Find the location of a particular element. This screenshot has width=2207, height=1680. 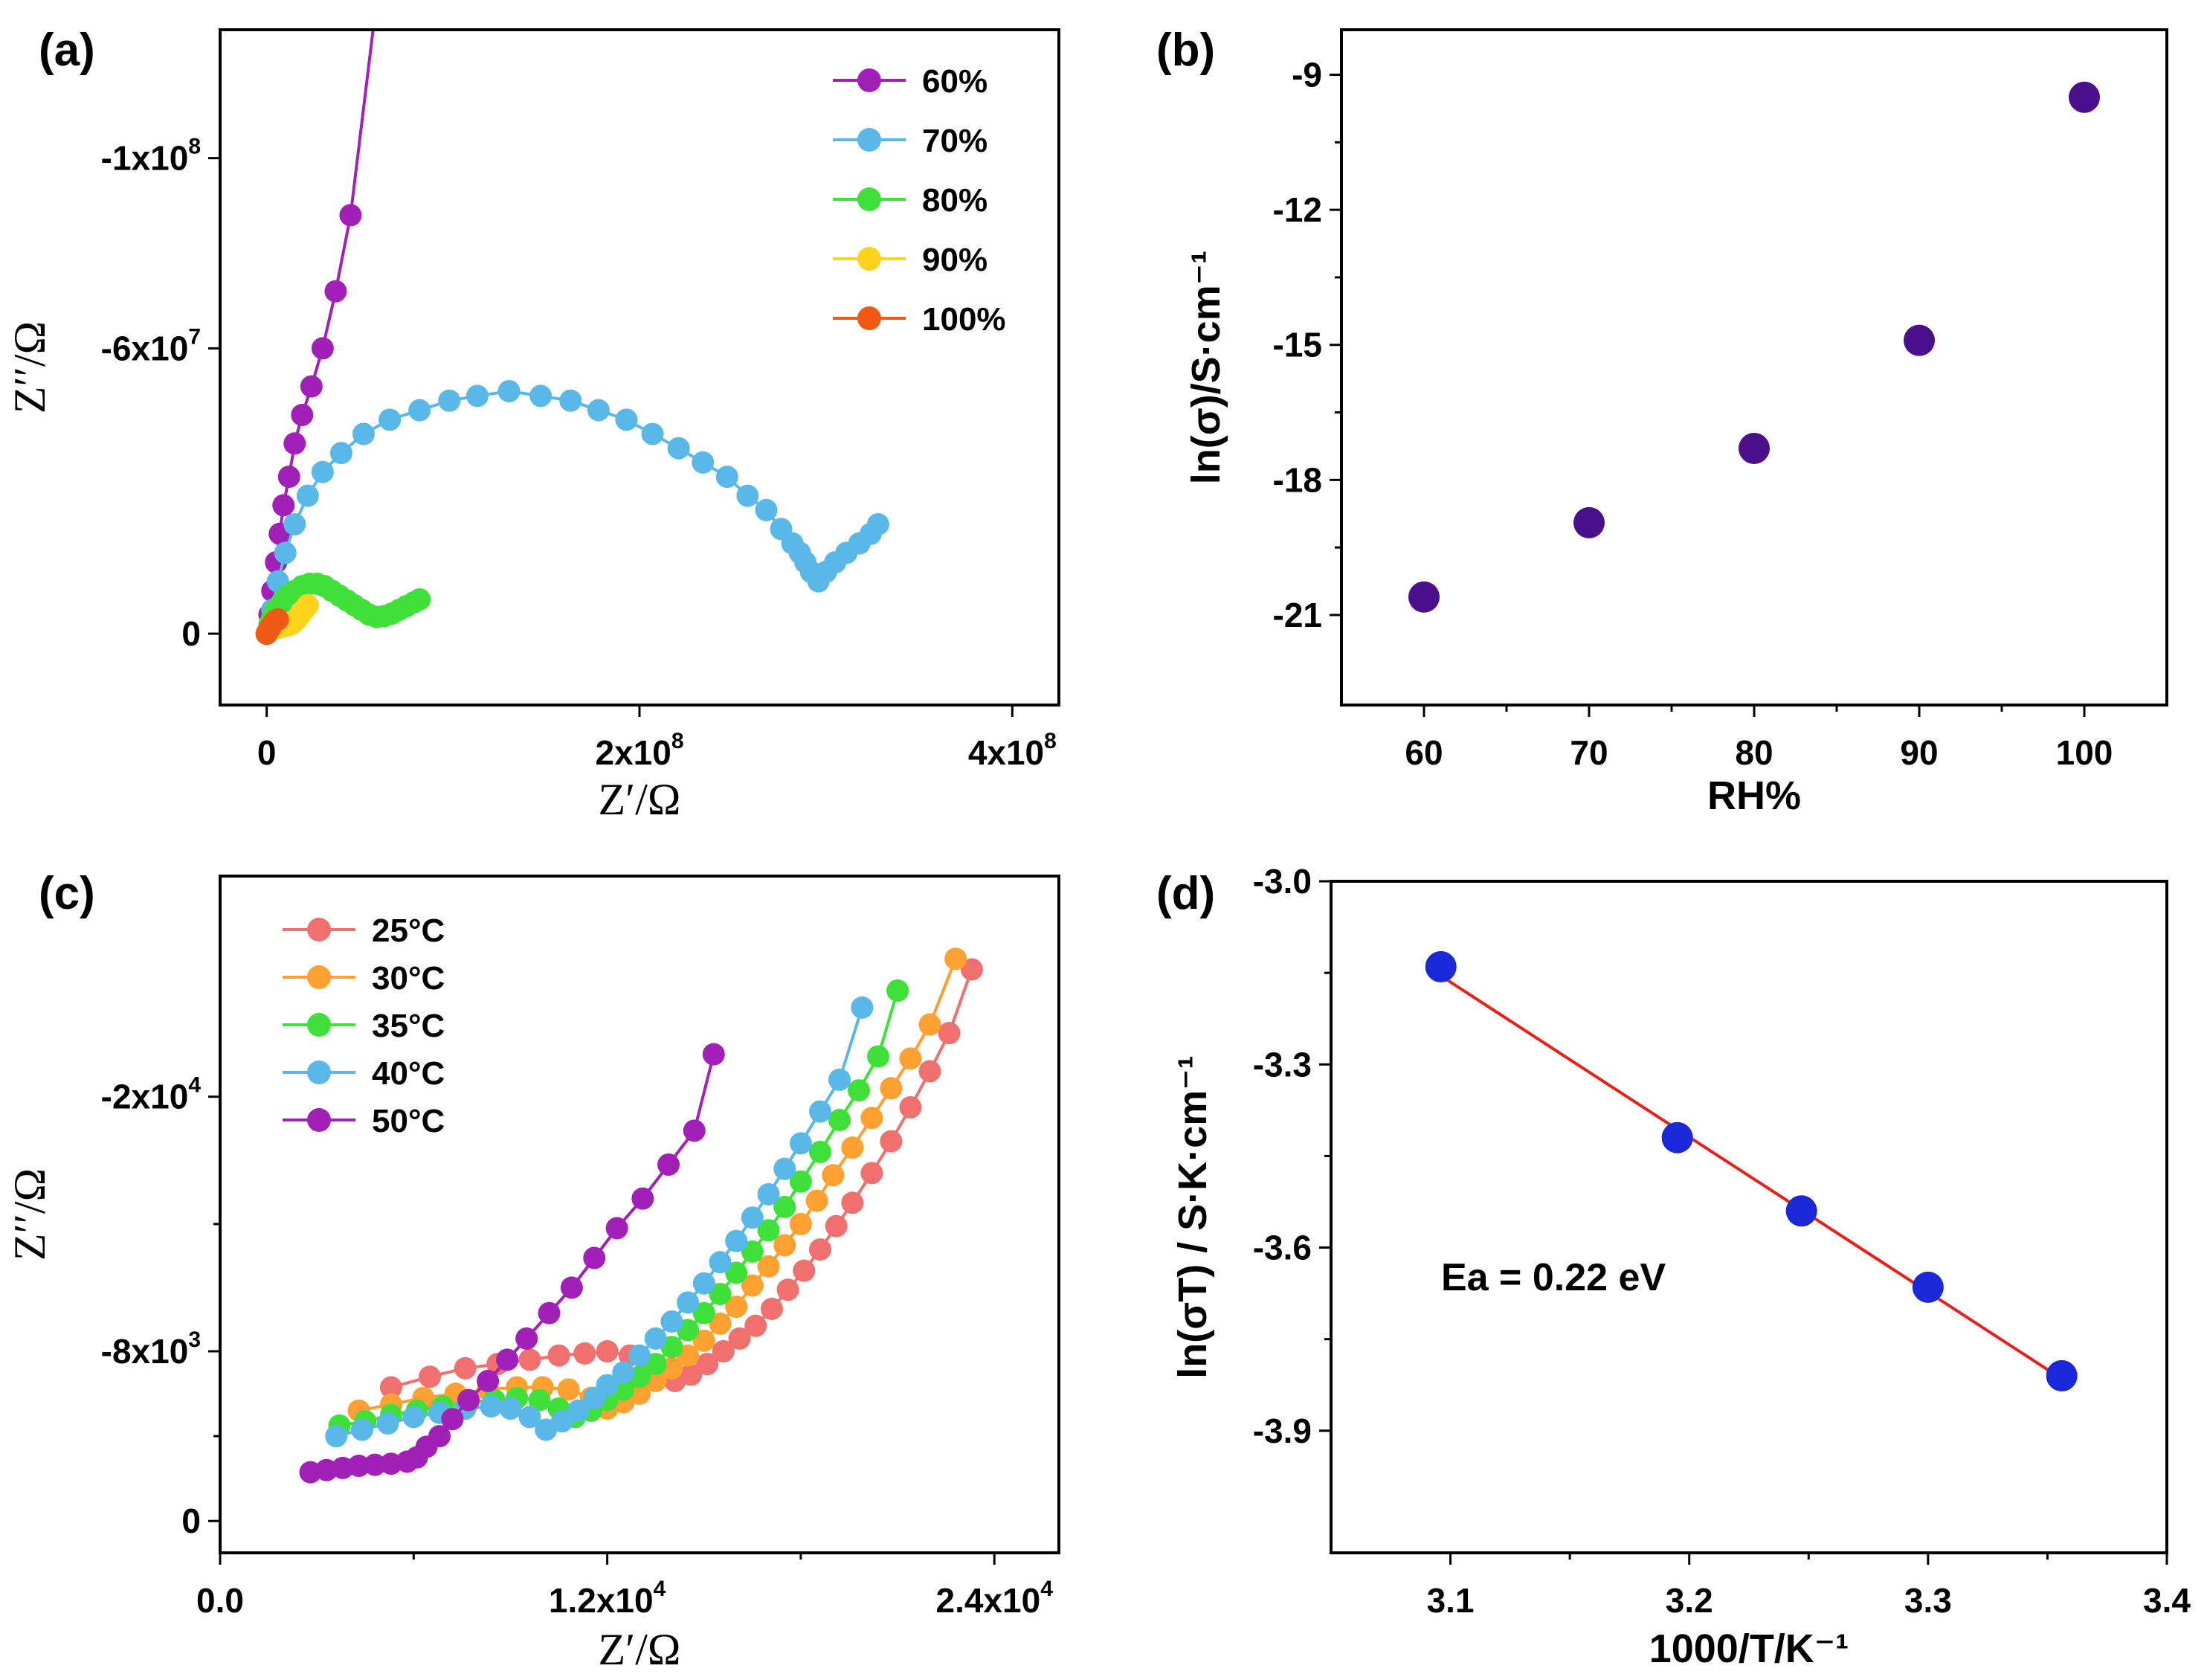

y-axis-title: Z′′/Ω is located at coordinates (29, 1214).